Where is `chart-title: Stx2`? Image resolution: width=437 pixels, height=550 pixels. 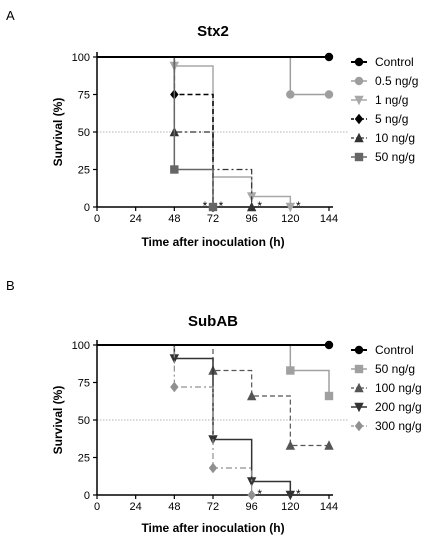 chart-title: Stx2 is located at coordinates (213, 31).